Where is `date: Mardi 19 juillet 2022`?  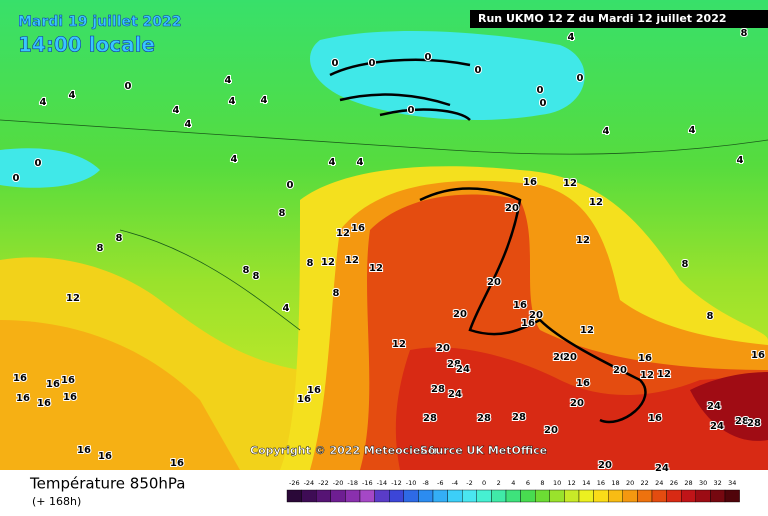
date: Mardi 19 juillet 2022 is located at coordinates (100, 22).